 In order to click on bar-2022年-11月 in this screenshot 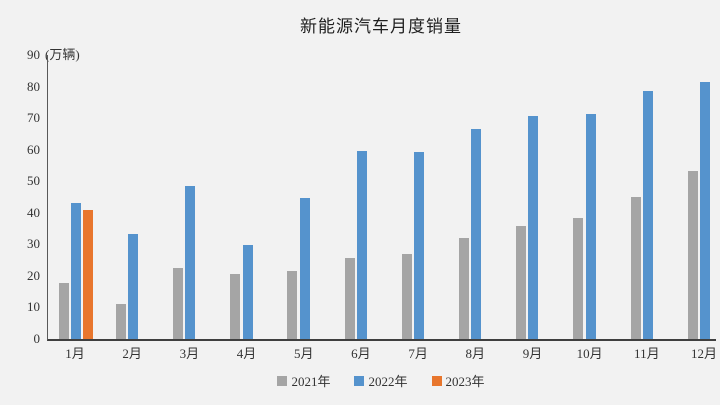, I will do `click(647, 214)`.